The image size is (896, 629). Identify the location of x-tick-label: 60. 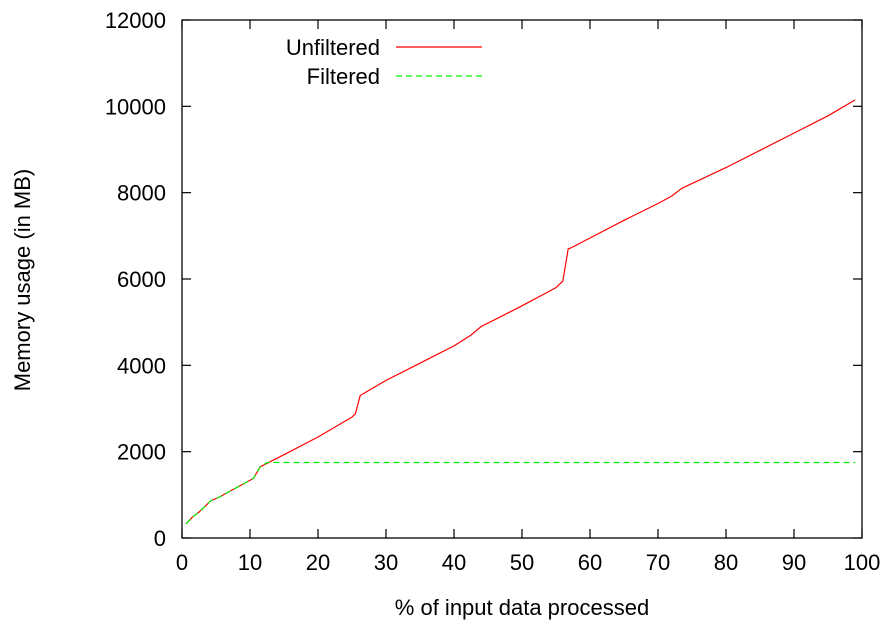
(590, 562).